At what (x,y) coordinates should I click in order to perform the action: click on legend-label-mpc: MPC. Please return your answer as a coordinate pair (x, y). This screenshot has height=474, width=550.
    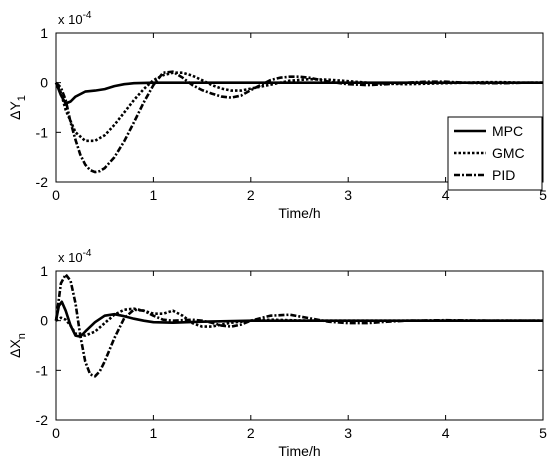
    Looking at the image, I should click on (507, 131).